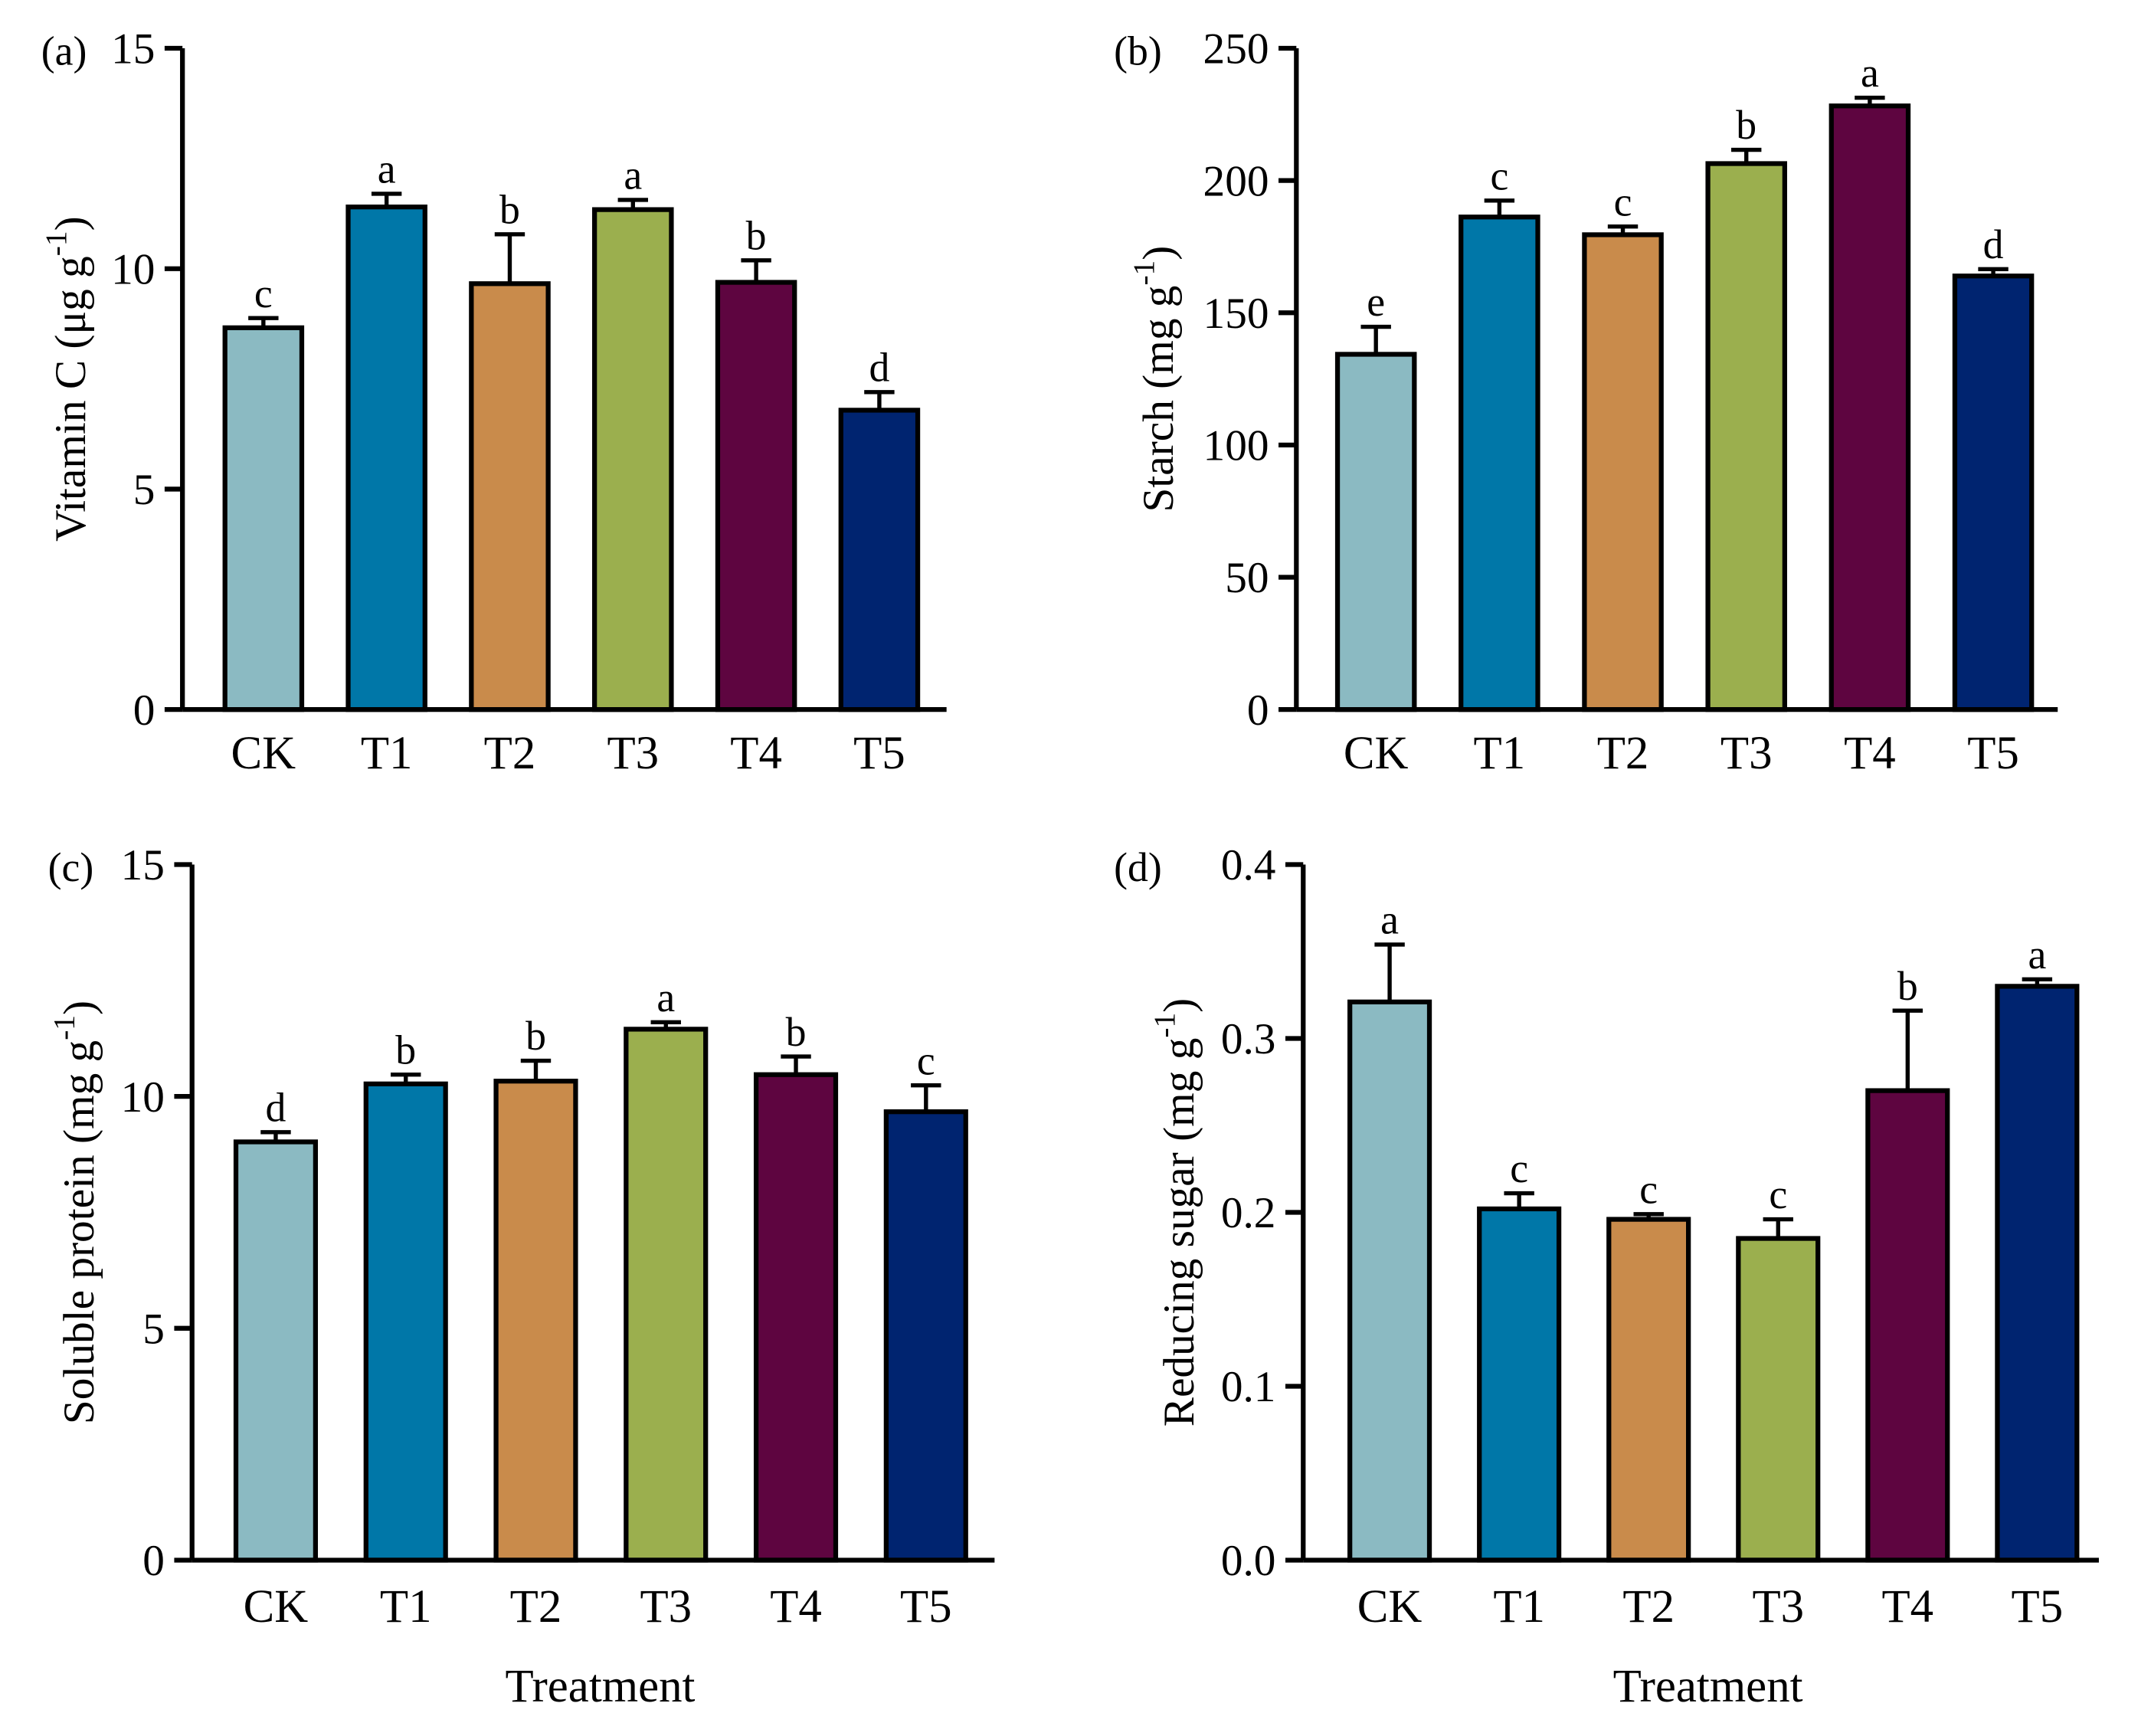 The height and width of the screenshot is (1736, 2151). I want to click on y-axis-label-main: Reducing sugar (mg g, so click(1179, 1232).